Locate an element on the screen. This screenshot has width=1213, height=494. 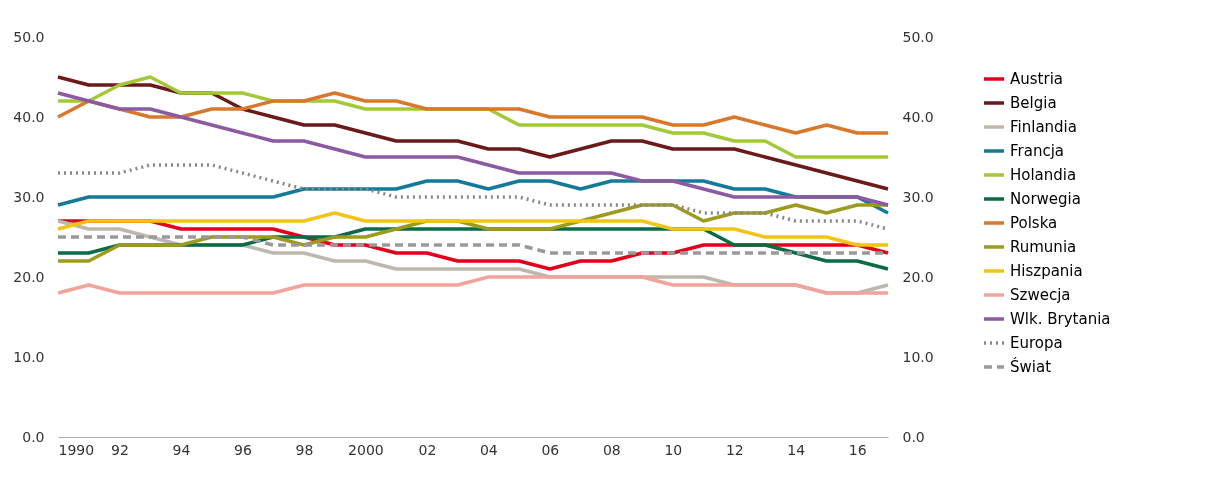
x-tick-label: 1990 is located at coordinates (76, 449).